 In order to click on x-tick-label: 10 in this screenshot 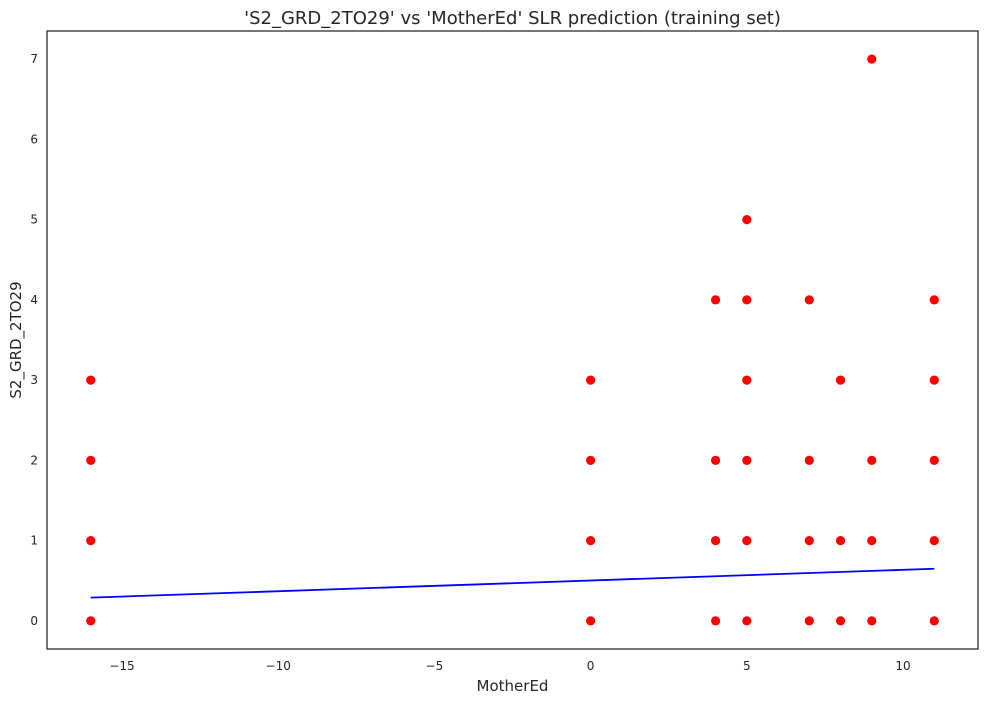, I will do `click(902, 666)`.